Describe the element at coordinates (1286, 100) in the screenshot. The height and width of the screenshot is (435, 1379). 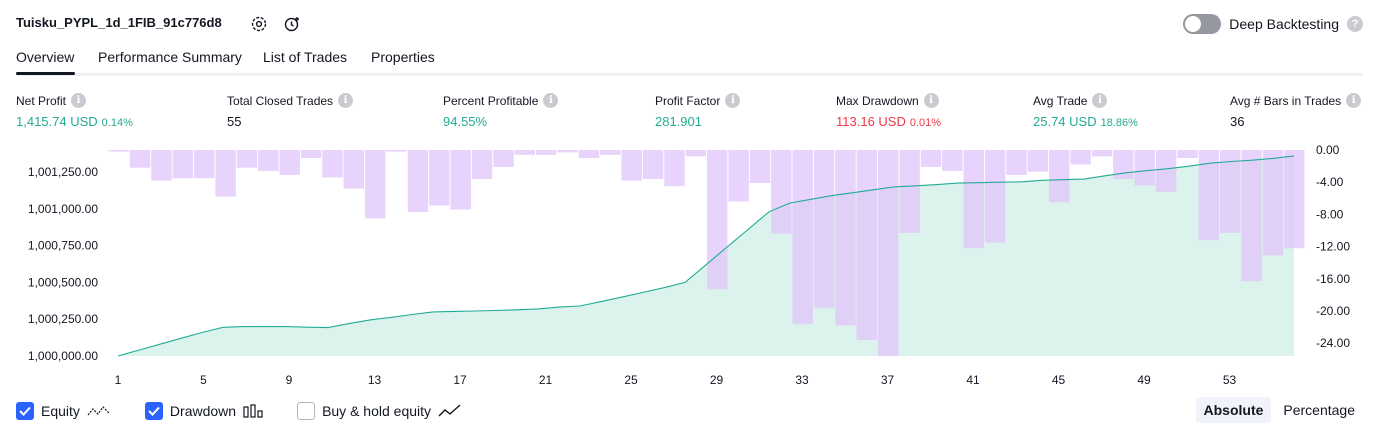
I see `metric-label: Avg # Bars in Trades` at that location.